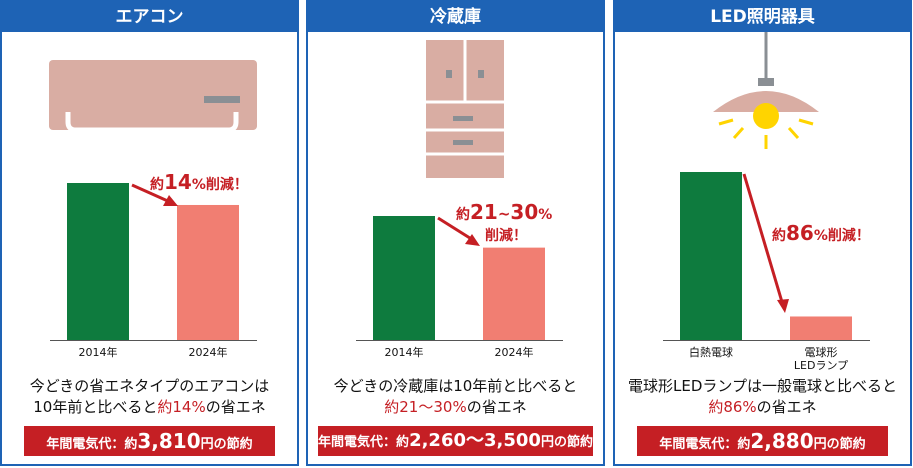 This screenshot has width=913, height=468. What do you see at coordinates (455, 17) in the screenshot?
I see `fridge-title: 冷蔵庫` at bounding box center [455, 17].